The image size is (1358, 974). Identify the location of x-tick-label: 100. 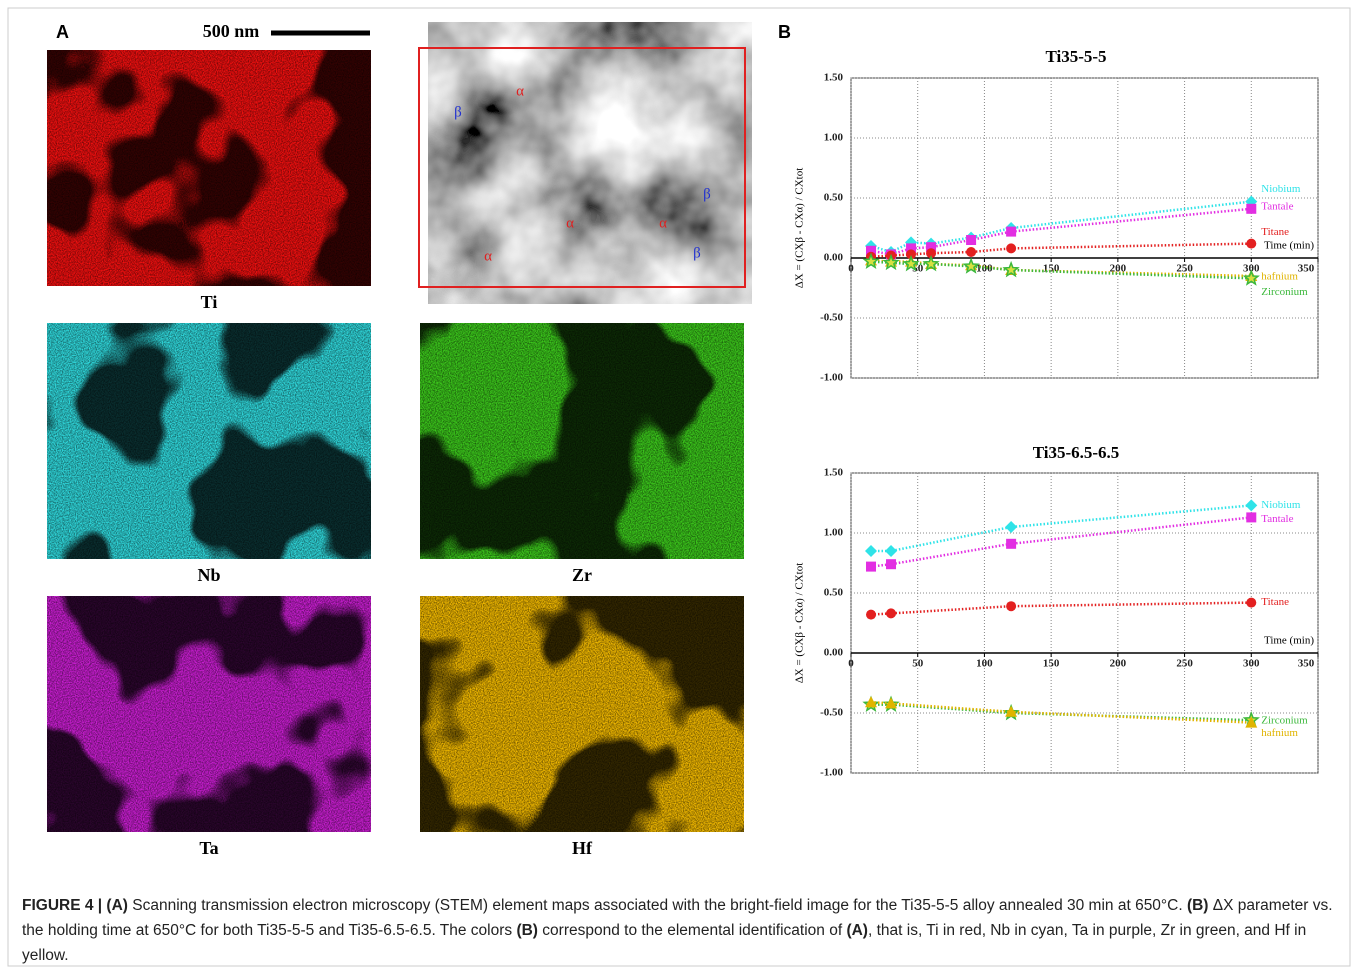
(984, 664).